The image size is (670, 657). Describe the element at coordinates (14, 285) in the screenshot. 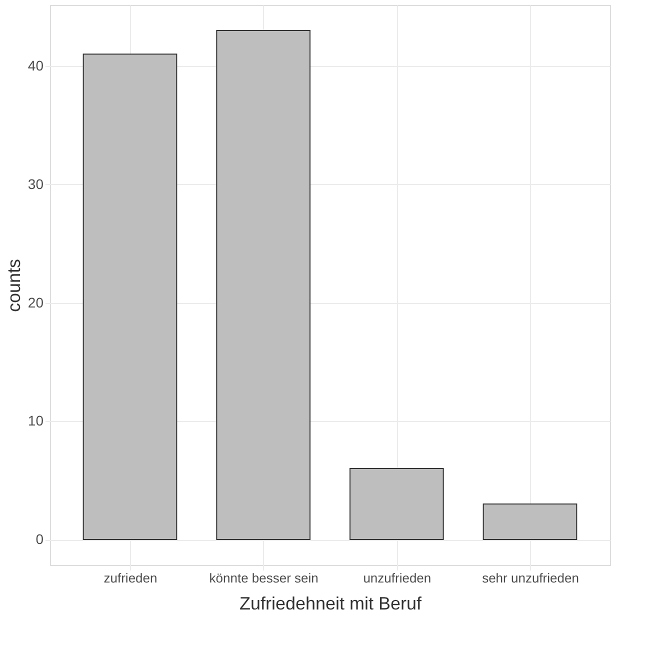

I see `y-axis-title: counts` at that location.